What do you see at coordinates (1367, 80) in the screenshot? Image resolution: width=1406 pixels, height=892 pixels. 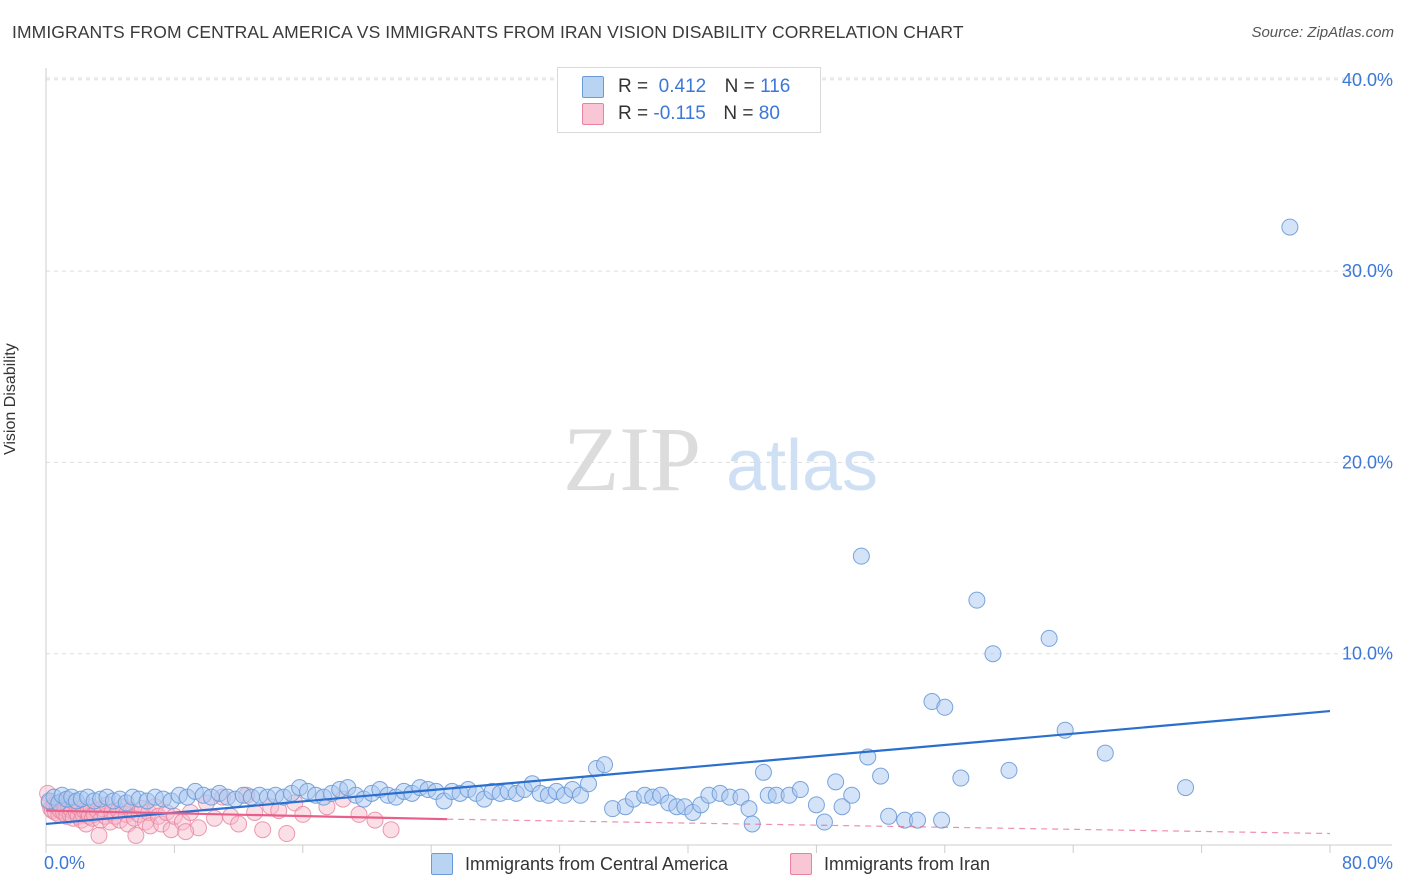 I see `y-tick-label: 40.0%` at bounding box center [1367, 80].